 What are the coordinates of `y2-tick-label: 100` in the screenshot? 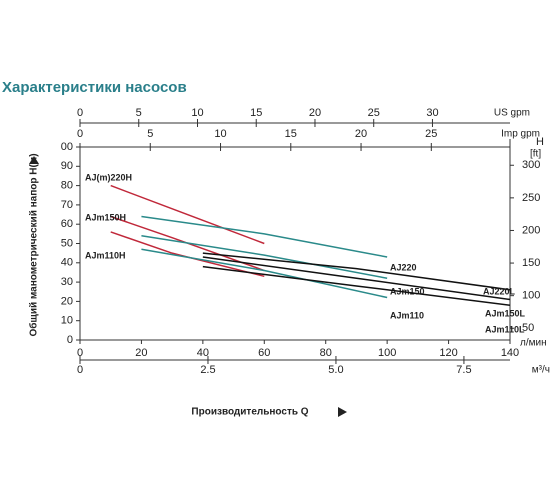 It's located at (531, 296).